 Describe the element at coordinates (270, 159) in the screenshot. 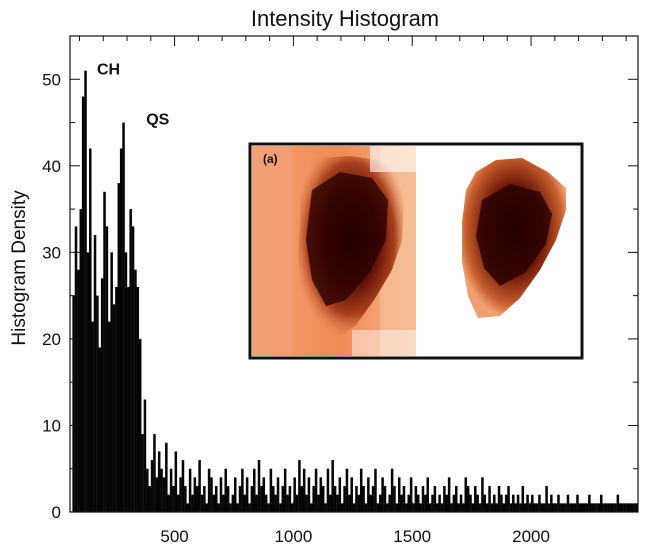

I see `panel-a-label: (a)` at that location.